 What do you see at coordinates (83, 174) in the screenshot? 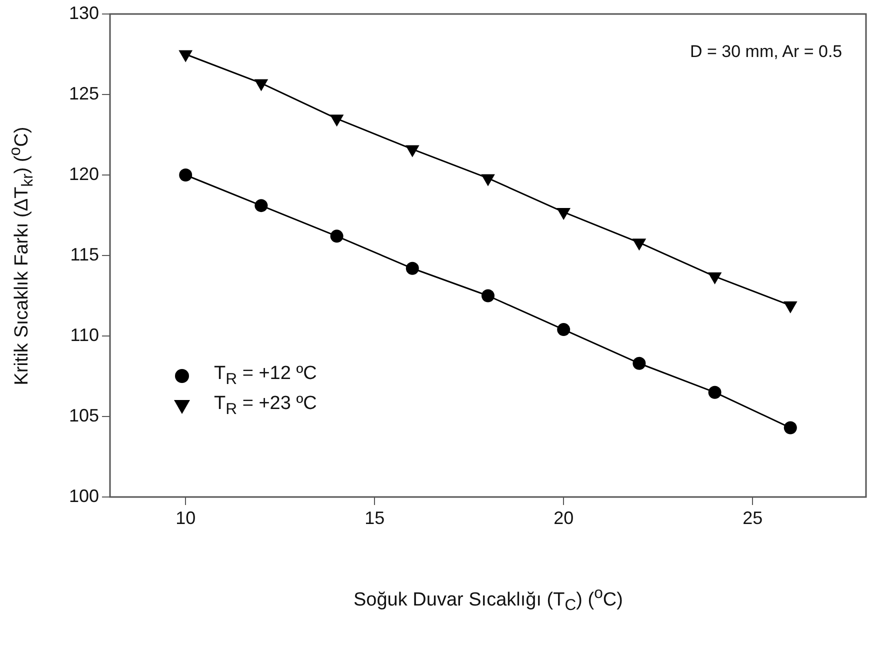
I see `y-tick-label: 120` at bounding box center [83, 174].